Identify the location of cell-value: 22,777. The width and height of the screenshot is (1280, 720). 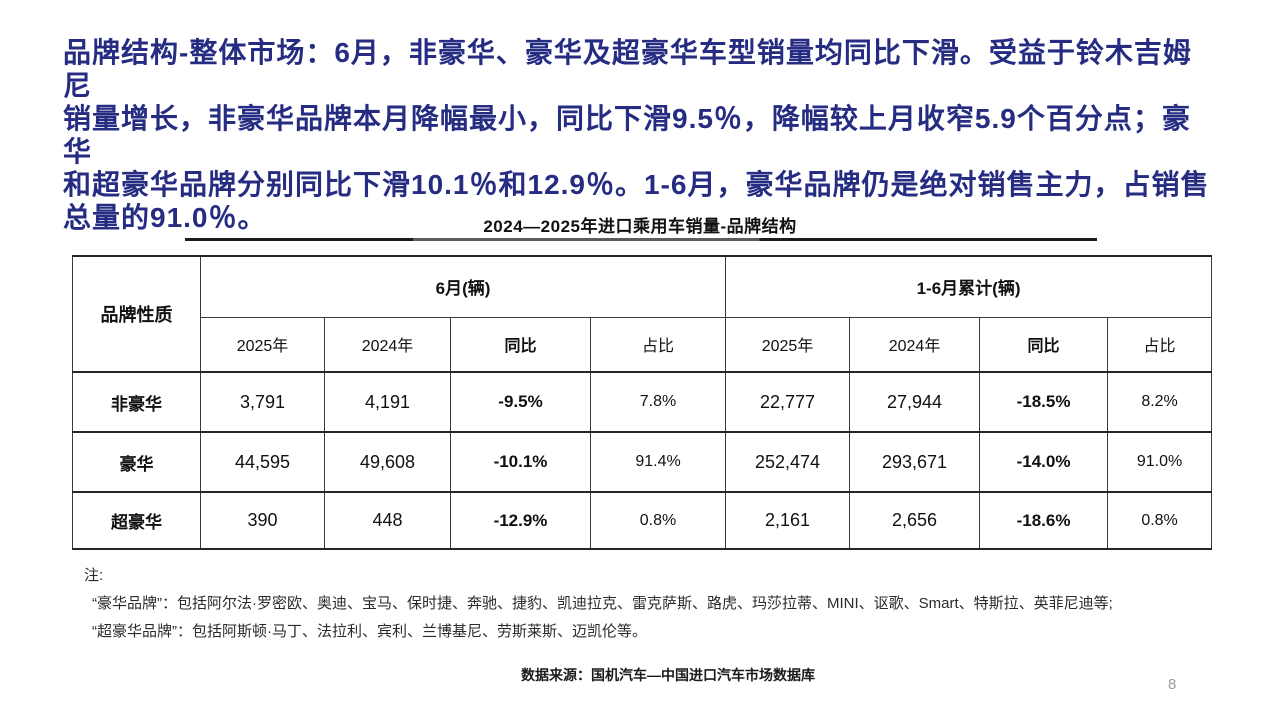
(788, 402).